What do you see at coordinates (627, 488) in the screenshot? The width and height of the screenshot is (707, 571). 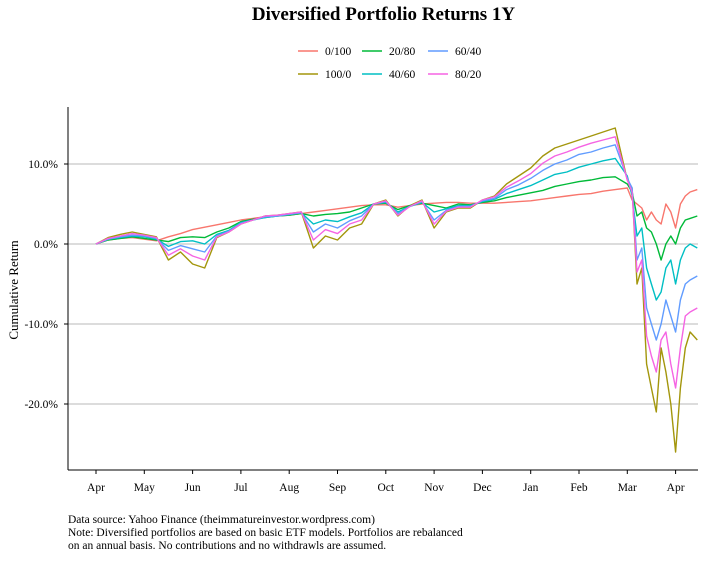 I see `x-tick-label: Mar` at bounding box center [627, 488].